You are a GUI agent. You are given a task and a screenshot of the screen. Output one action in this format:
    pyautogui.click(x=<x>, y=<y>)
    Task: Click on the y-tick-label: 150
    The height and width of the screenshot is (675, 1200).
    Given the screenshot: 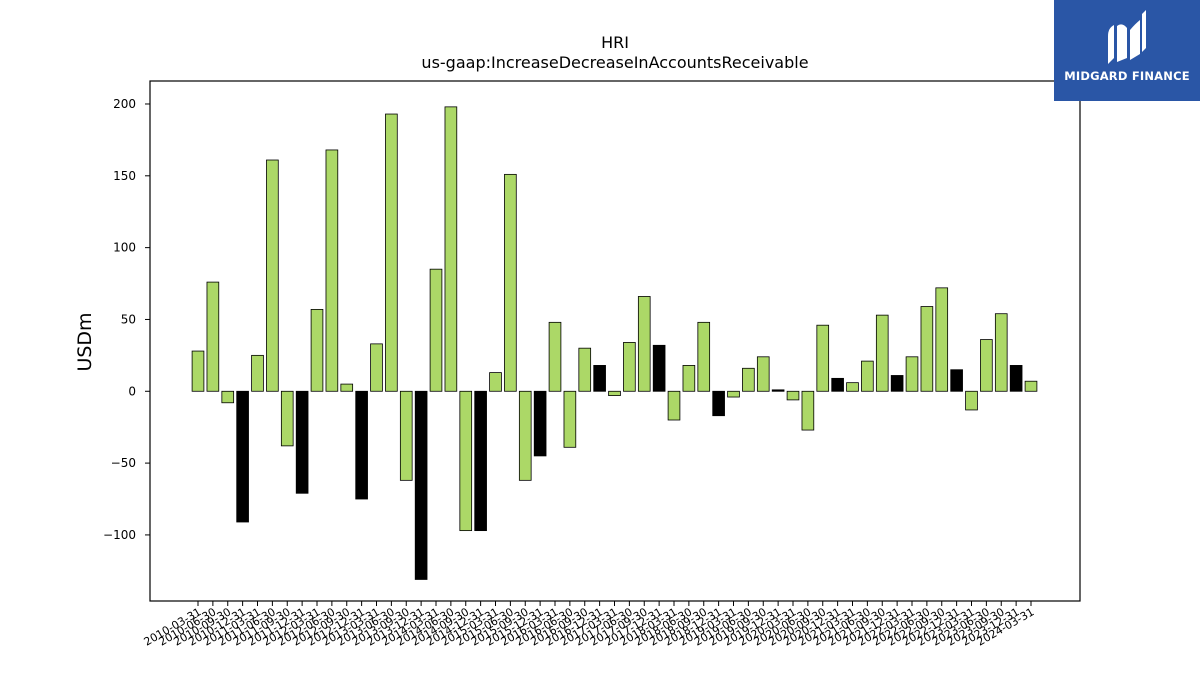 What is the action you would take?
    pyautogui.click(x=124, y=176)
    